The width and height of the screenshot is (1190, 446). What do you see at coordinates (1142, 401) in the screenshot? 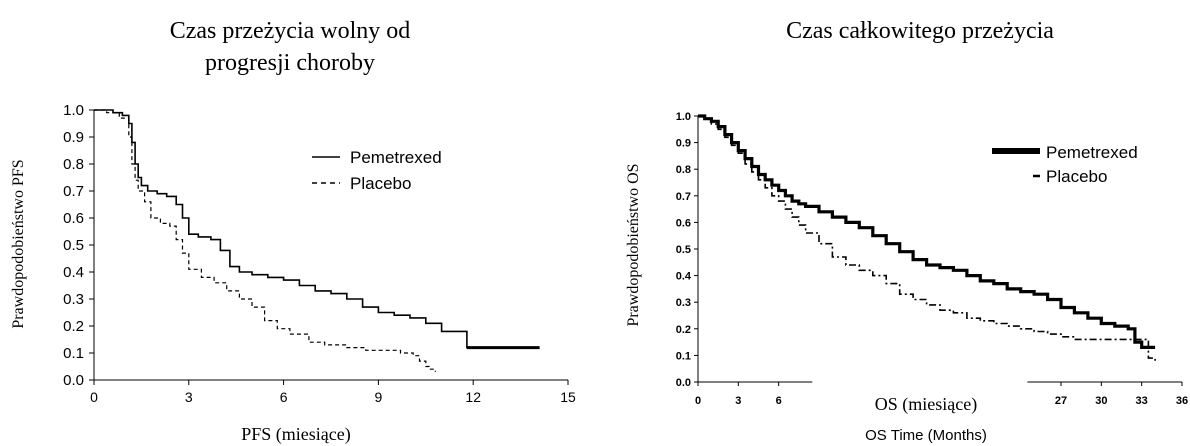
I see `os-x-tick-label: 33` at bounding box center [1142, 401].